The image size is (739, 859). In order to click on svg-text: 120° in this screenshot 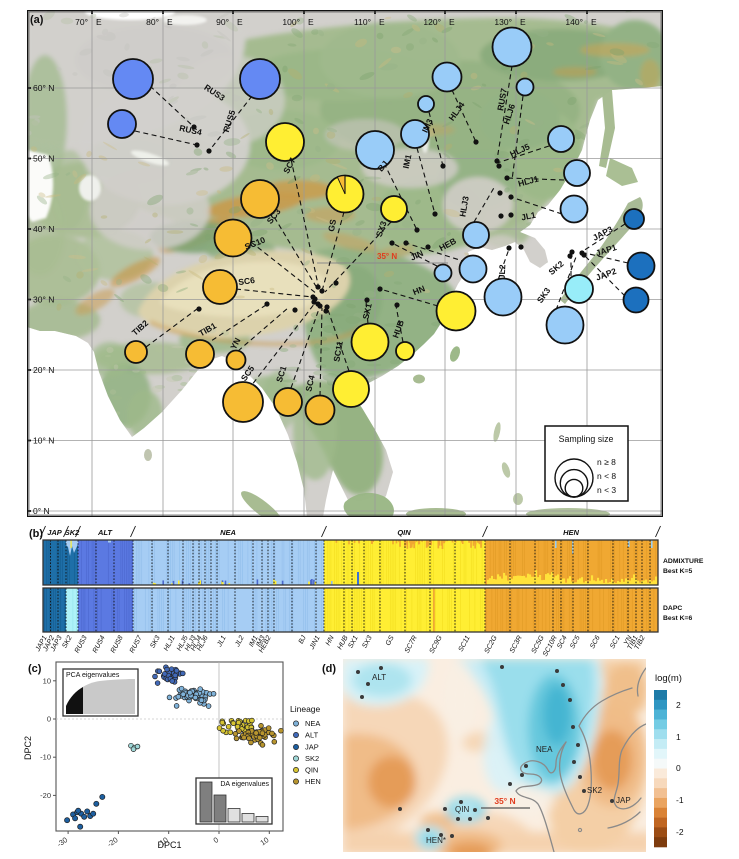, I will do `click(432, 22)`.